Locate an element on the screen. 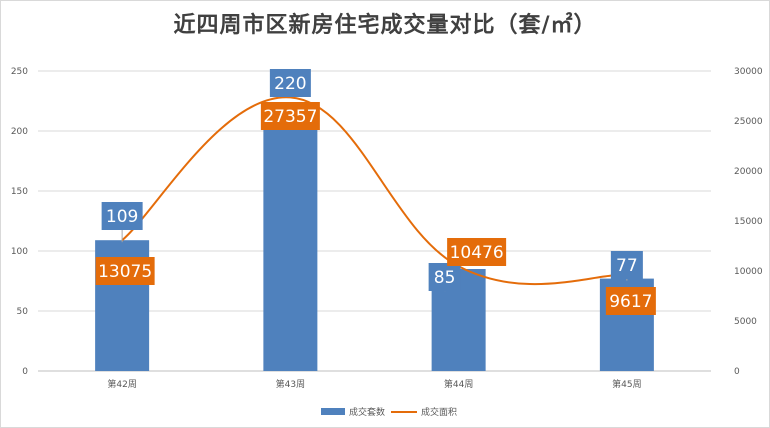 Image resolution: width=770 pixels, height=428 pixels. bar-data-label: 85 is located at coordinates (445, 278).